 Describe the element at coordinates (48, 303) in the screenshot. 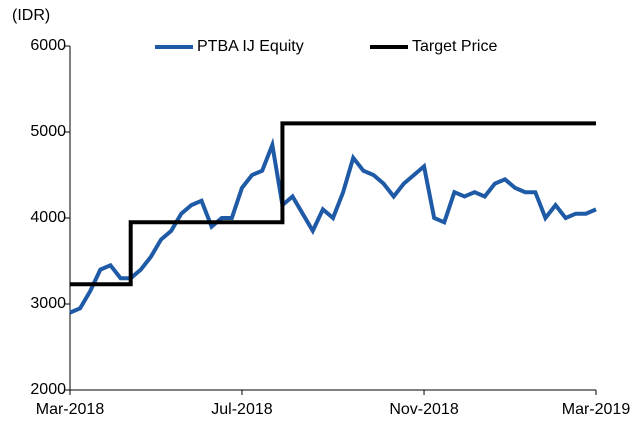

I see `y-tick-label: 3000` at that location.